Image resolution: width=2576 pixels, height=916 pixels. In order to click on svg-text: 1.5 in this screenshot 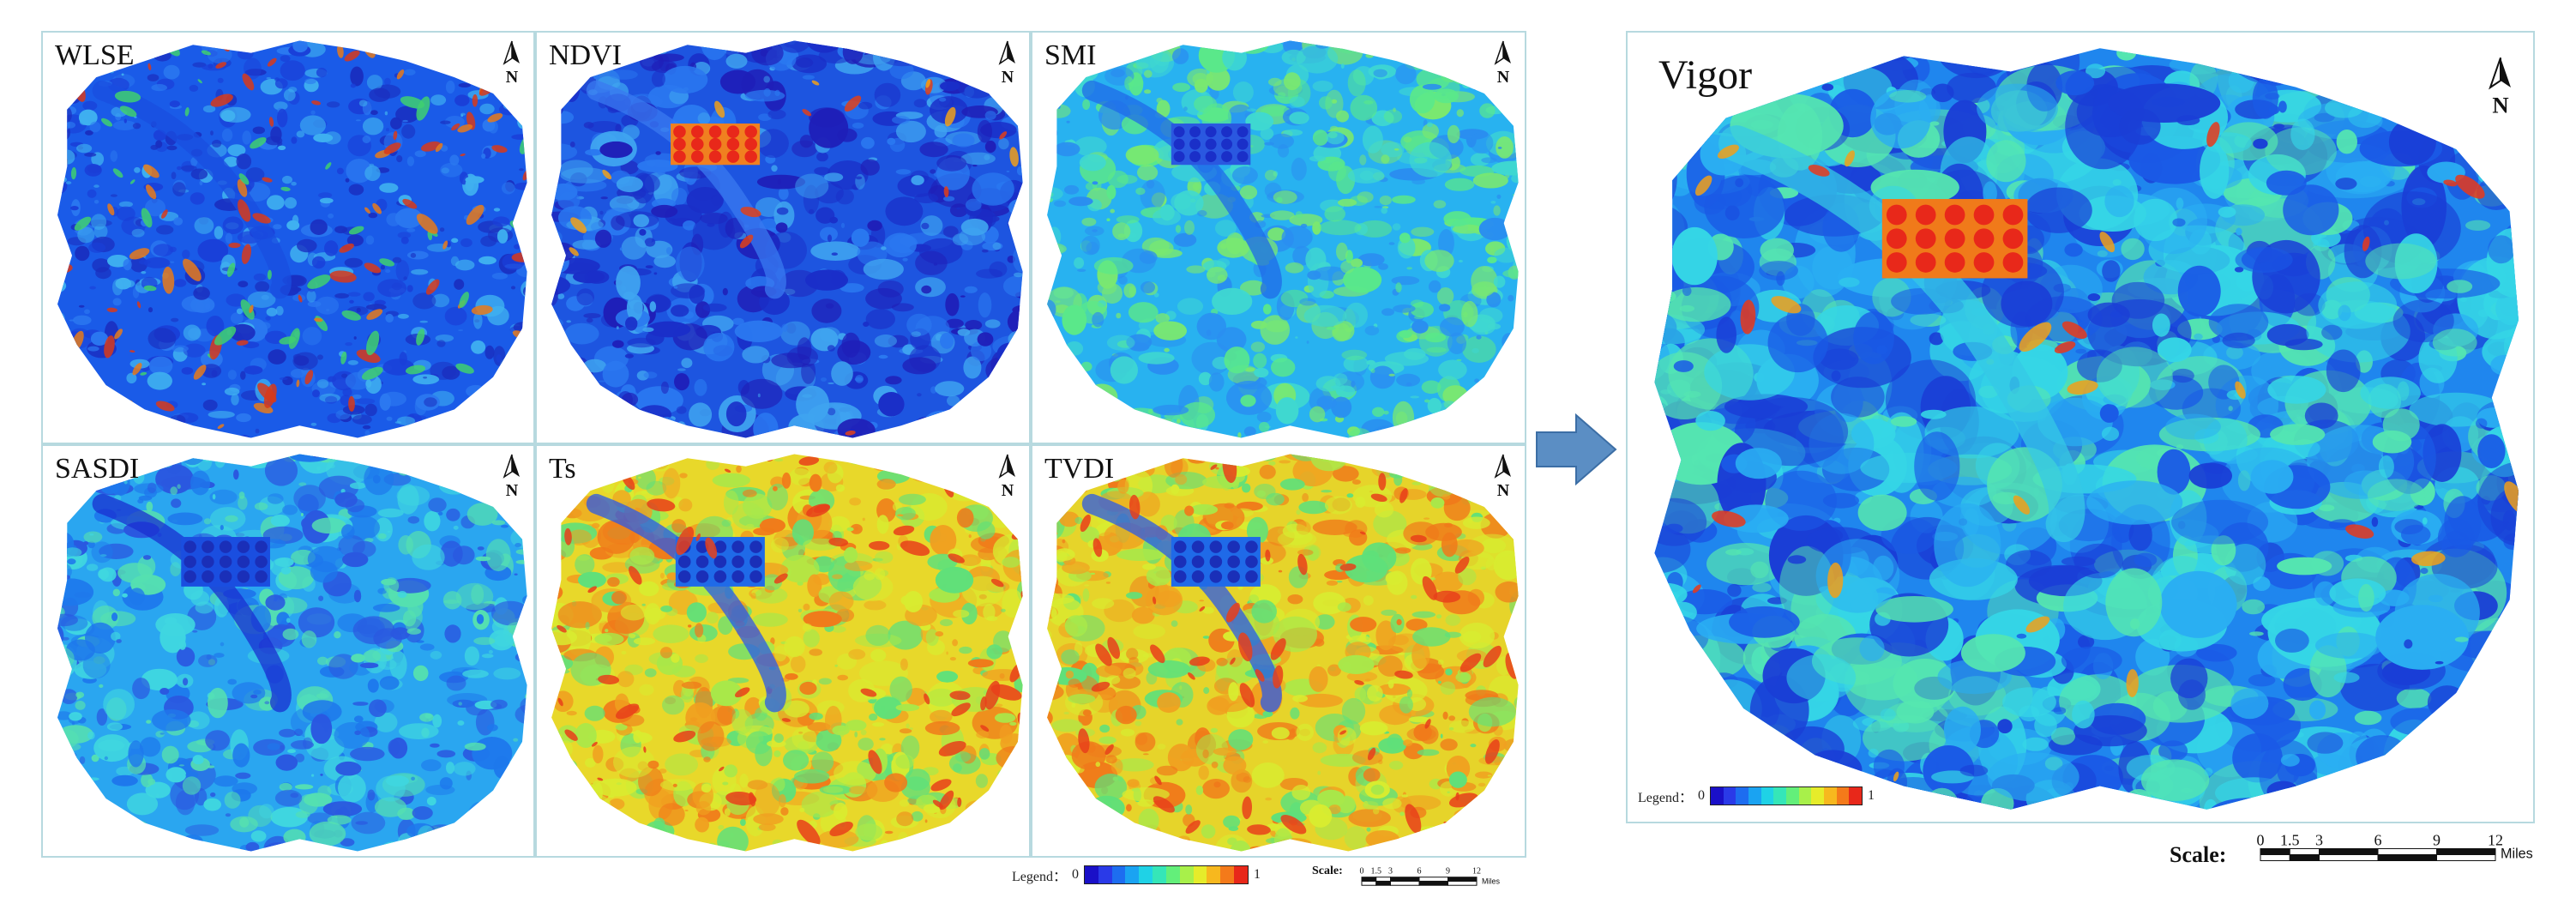, I will do `click(1376, 872)`.